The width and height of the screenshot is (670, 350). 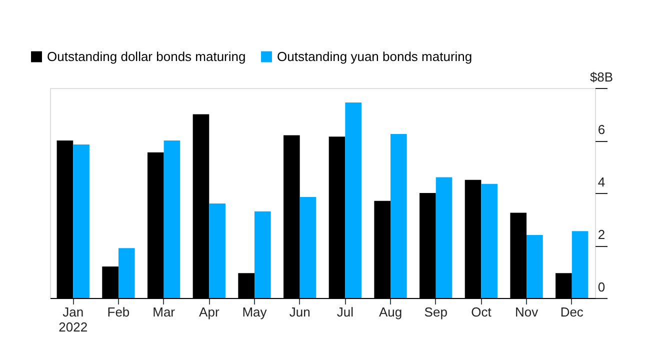 I want to click on y-tick-label: 6, so click(x=602, y=129).